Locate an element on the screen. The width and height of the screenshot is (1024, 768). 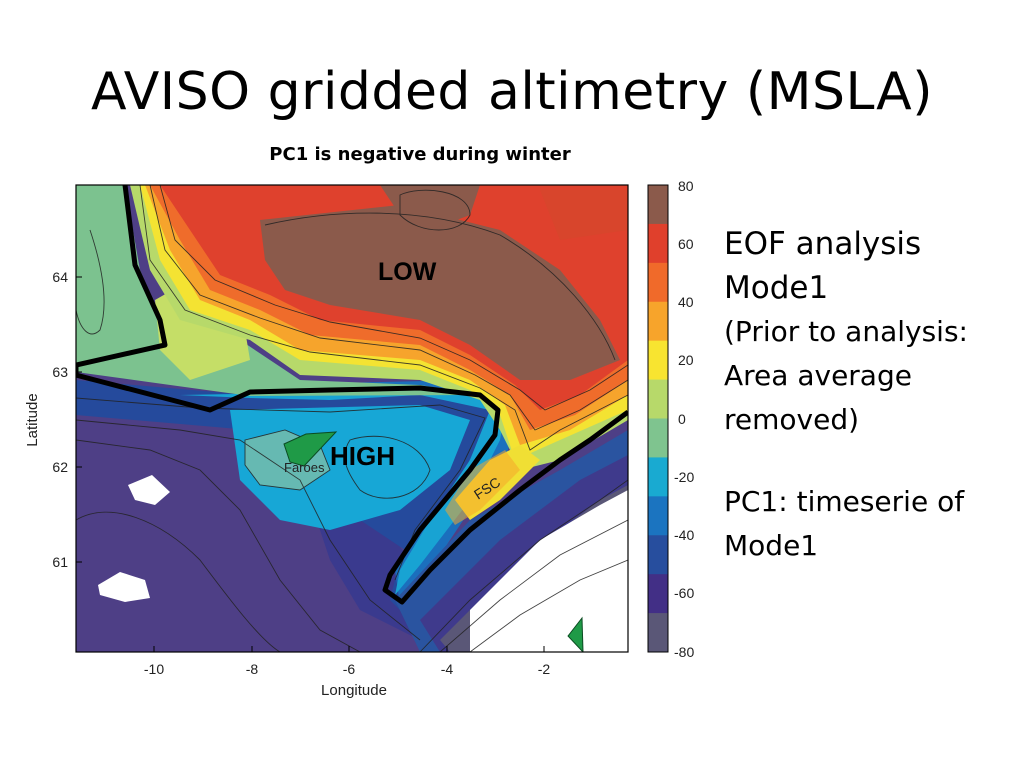
colorbar-tick-label: 40 is located at coordinates (686, 302).